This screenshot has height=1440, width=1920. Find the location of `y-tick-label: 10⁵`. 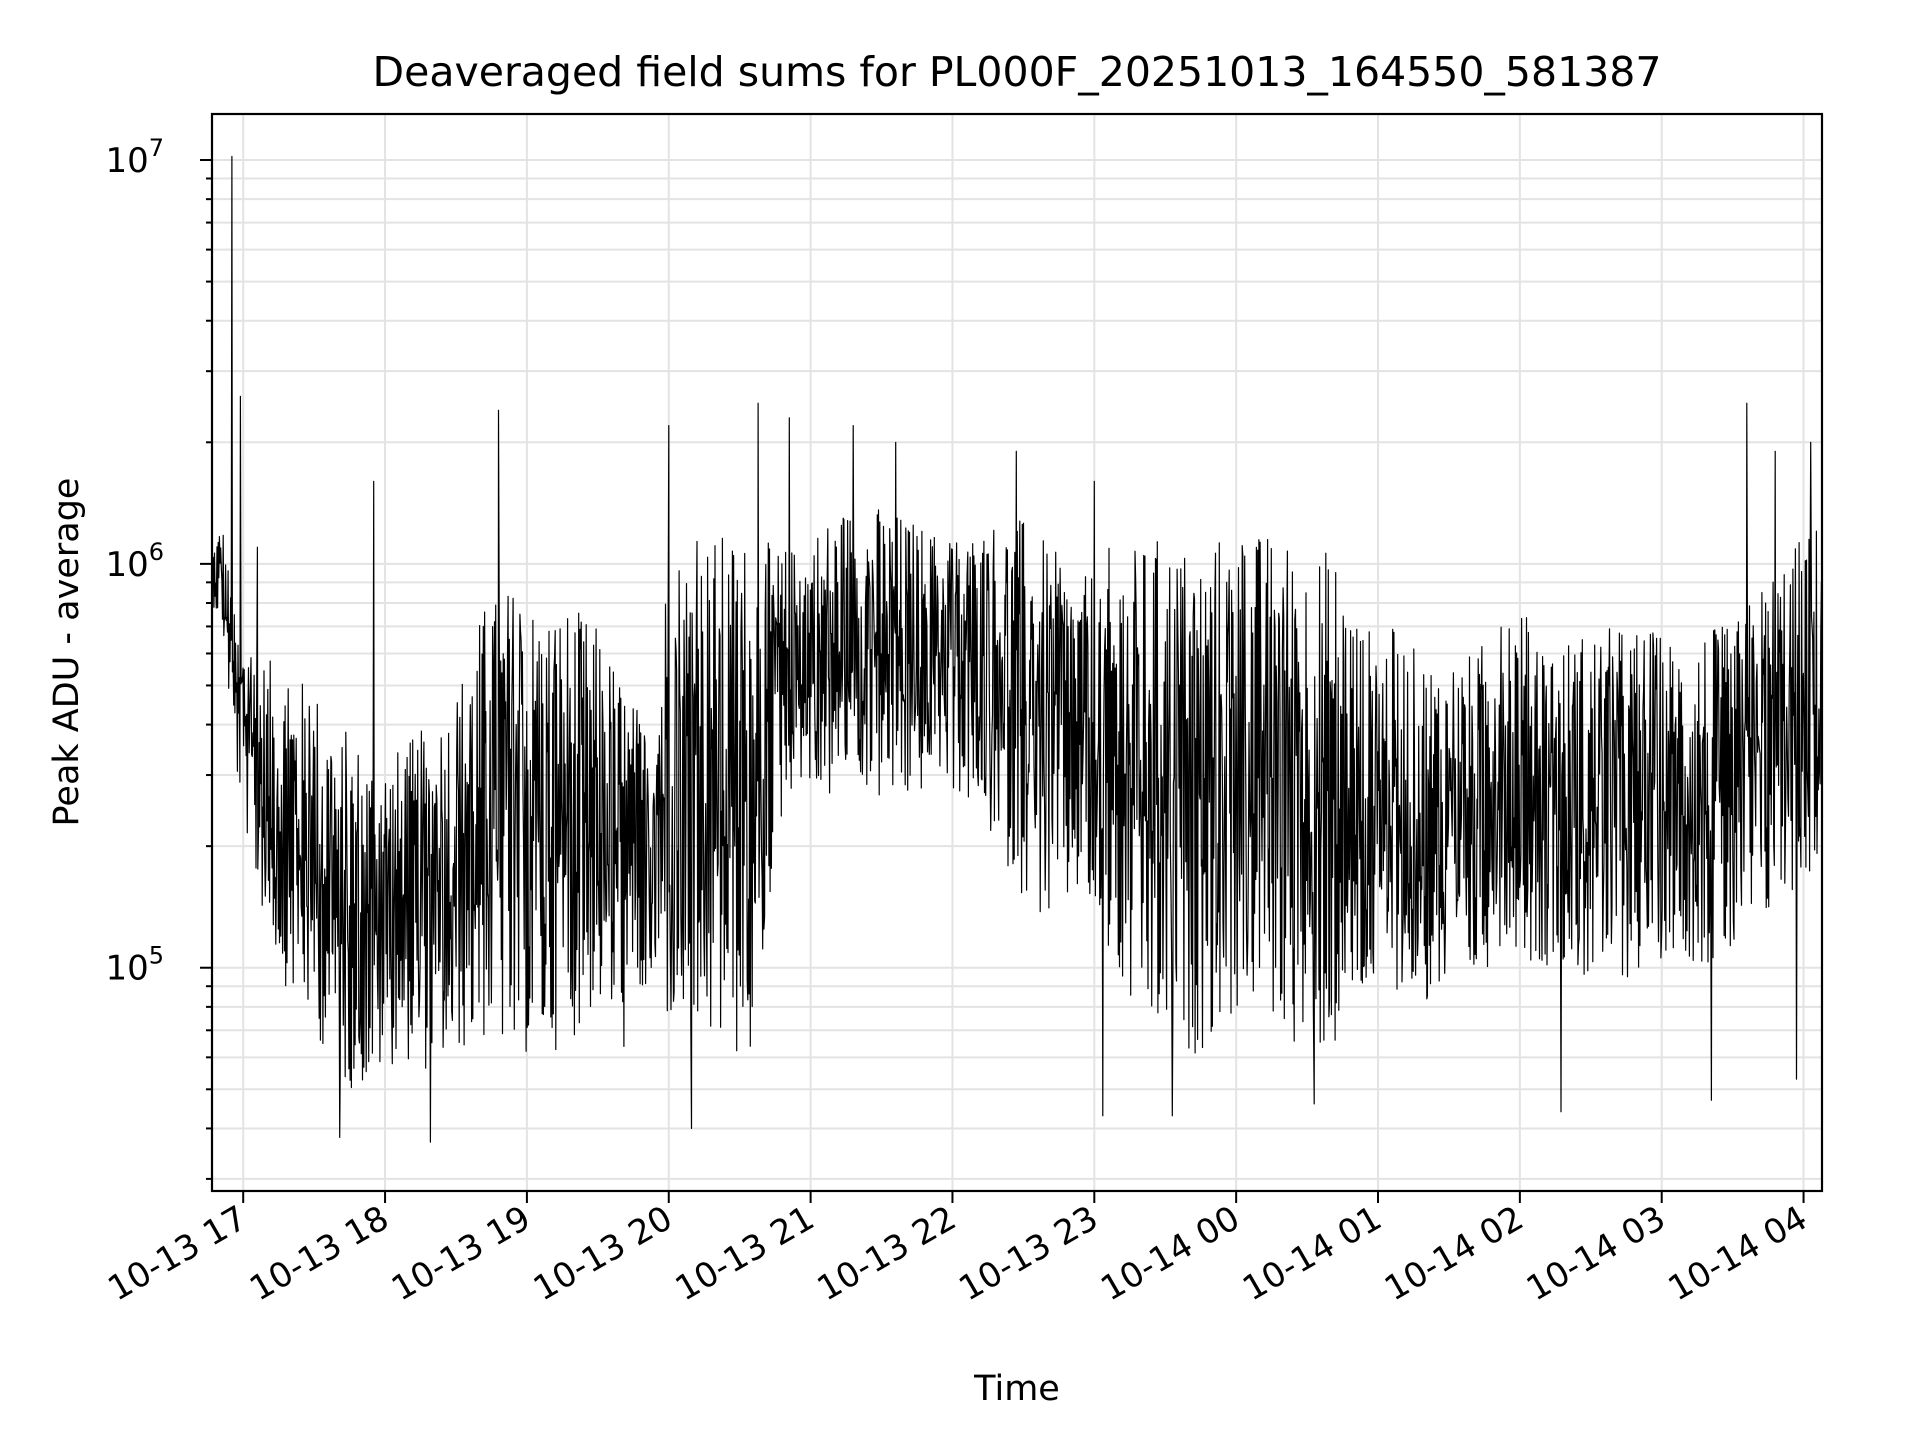

y-tick-label: 10⁵ is located at coordinates (134, 965).